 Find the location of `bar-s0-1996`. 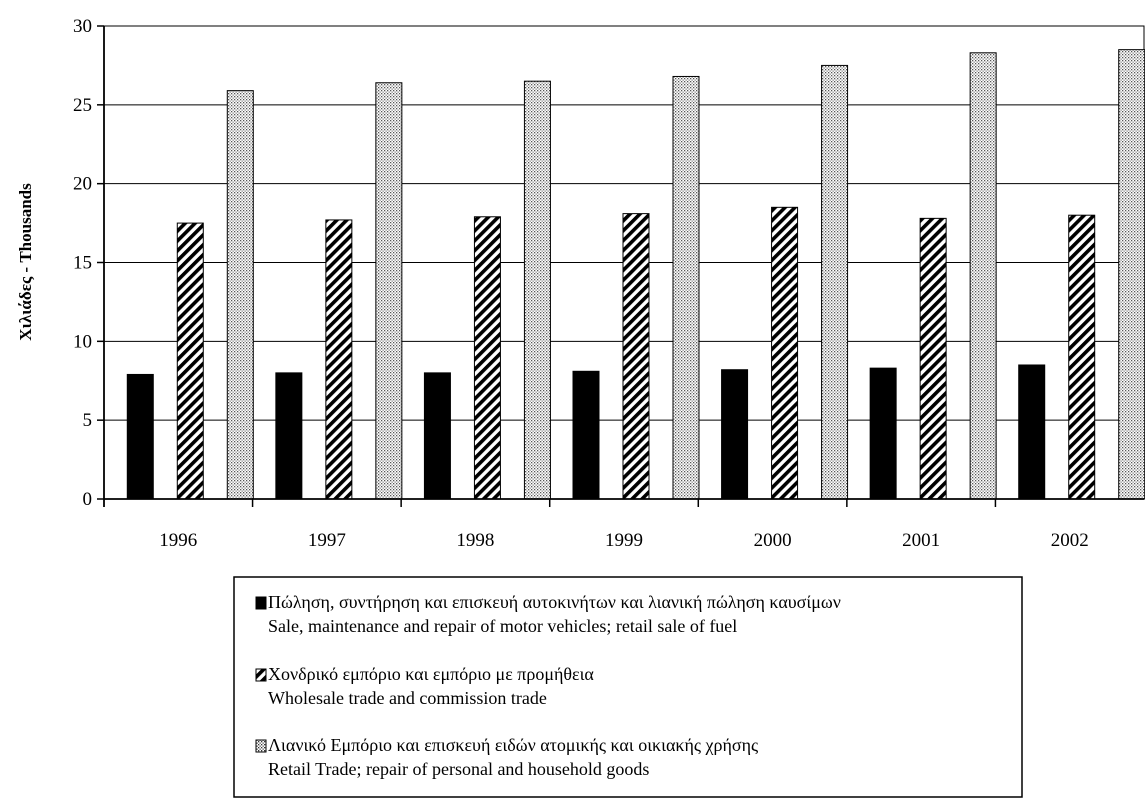

bar-s0-1996 is located at coordinates (140, 436).